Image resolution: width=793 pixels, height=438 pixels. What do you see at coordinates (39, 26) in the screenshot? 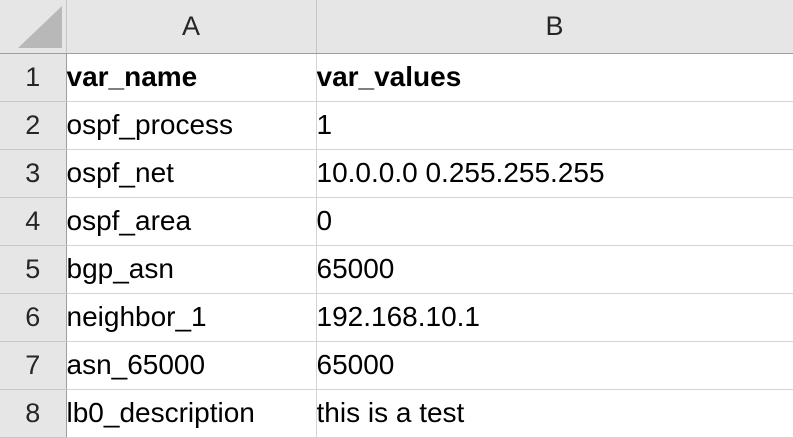
I see `select-all-corner-icon` at bounding box center [39, 26].